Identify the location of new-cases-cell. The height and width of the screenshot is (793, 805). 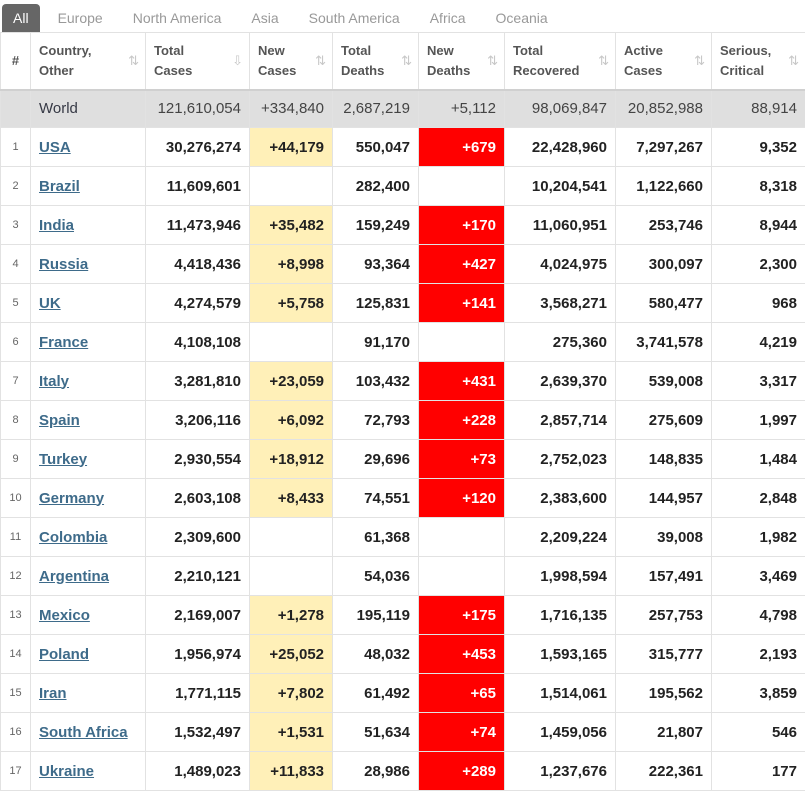
(291, 186).